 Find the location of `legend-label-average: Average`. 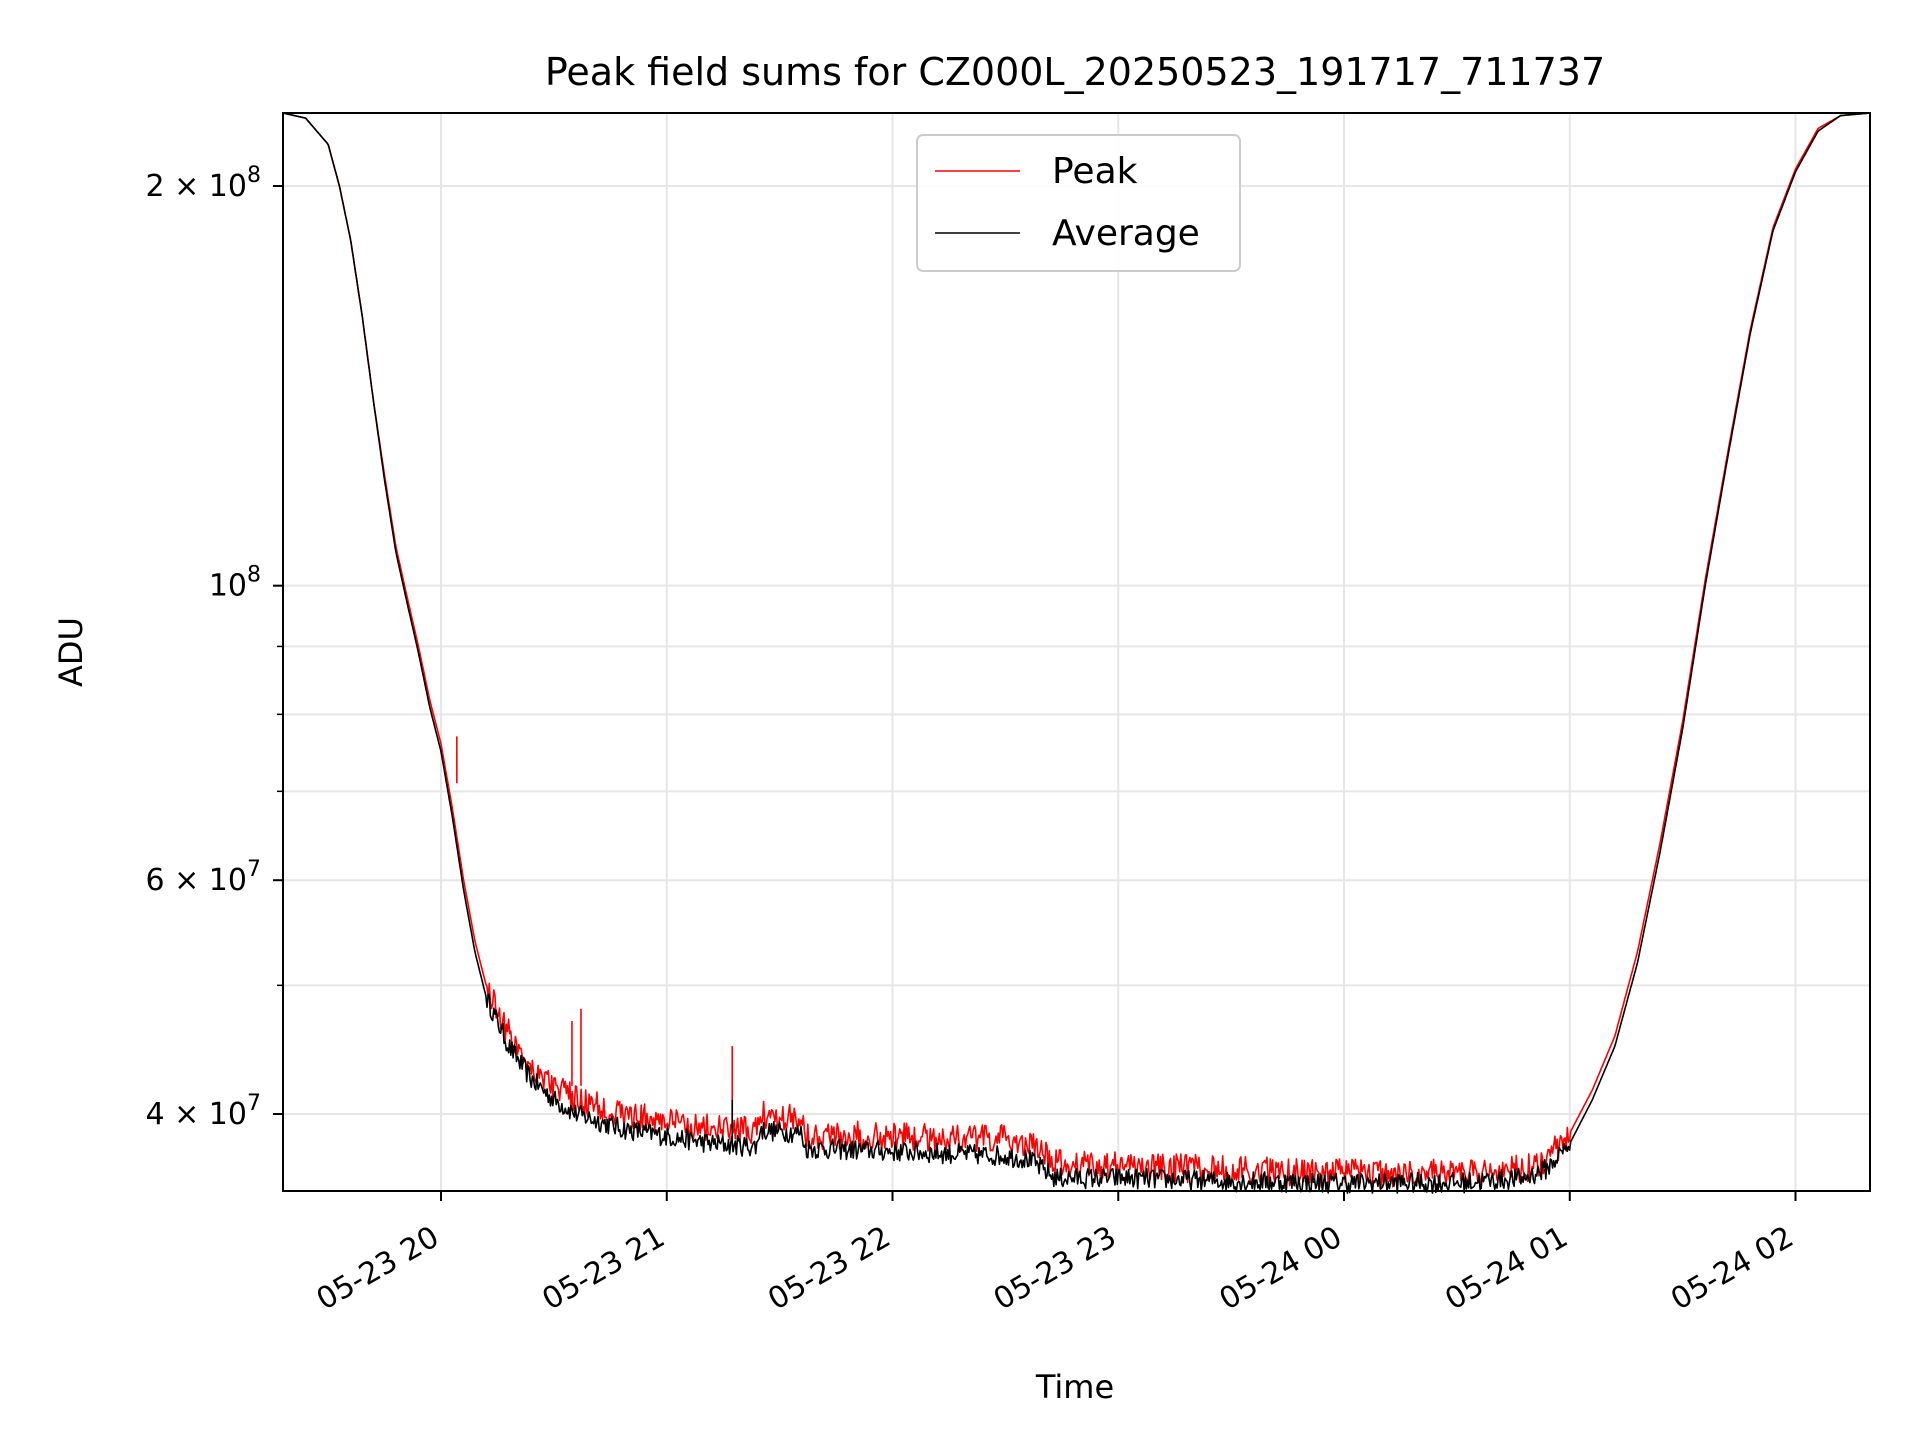

legend-label-average: Average is located at coordinates (1126, 233).